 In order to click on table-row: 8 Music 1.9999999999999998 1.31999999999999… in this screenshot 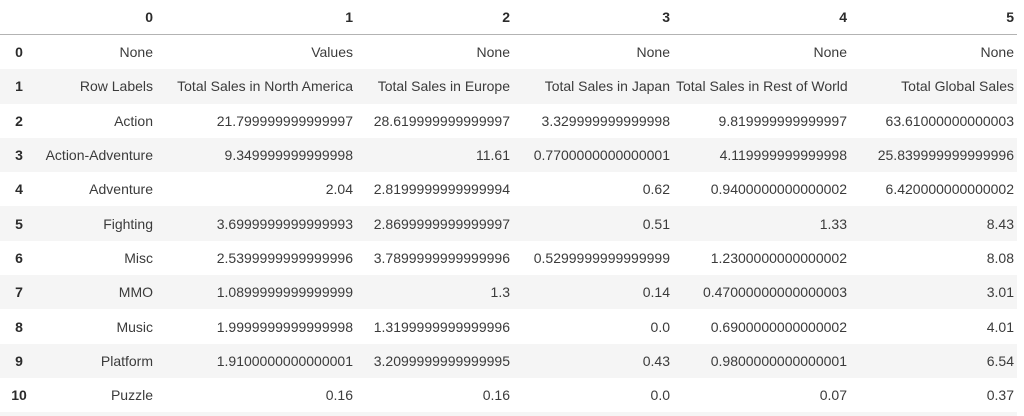, I will do `click(508, 326)`.